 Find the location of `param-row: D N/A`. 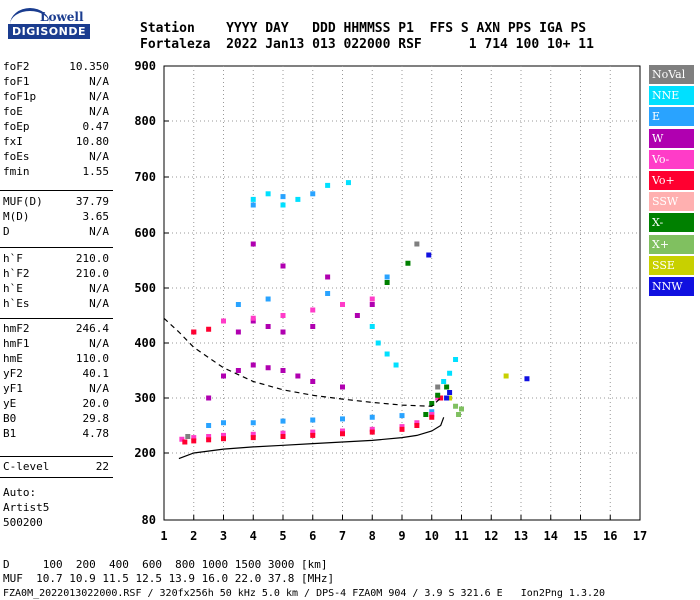

param-row: D N/A is located at coordinates (56, 232).